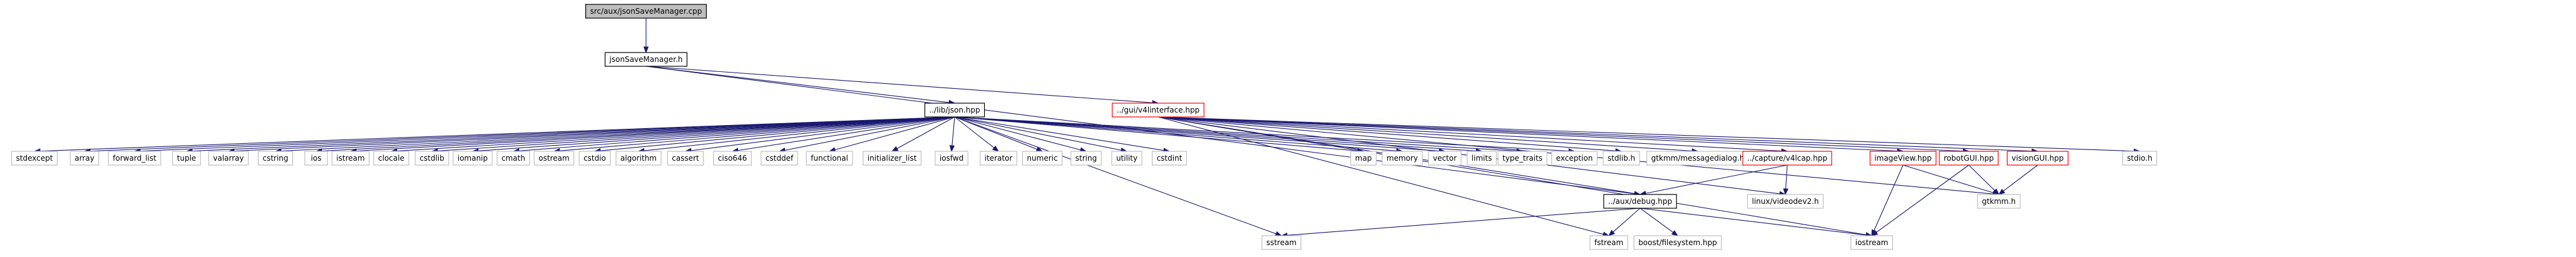 The height and width of the screenshot is (257, 2576). I want to click on node-json: ../lib/json.hpp, so click(954, 111).